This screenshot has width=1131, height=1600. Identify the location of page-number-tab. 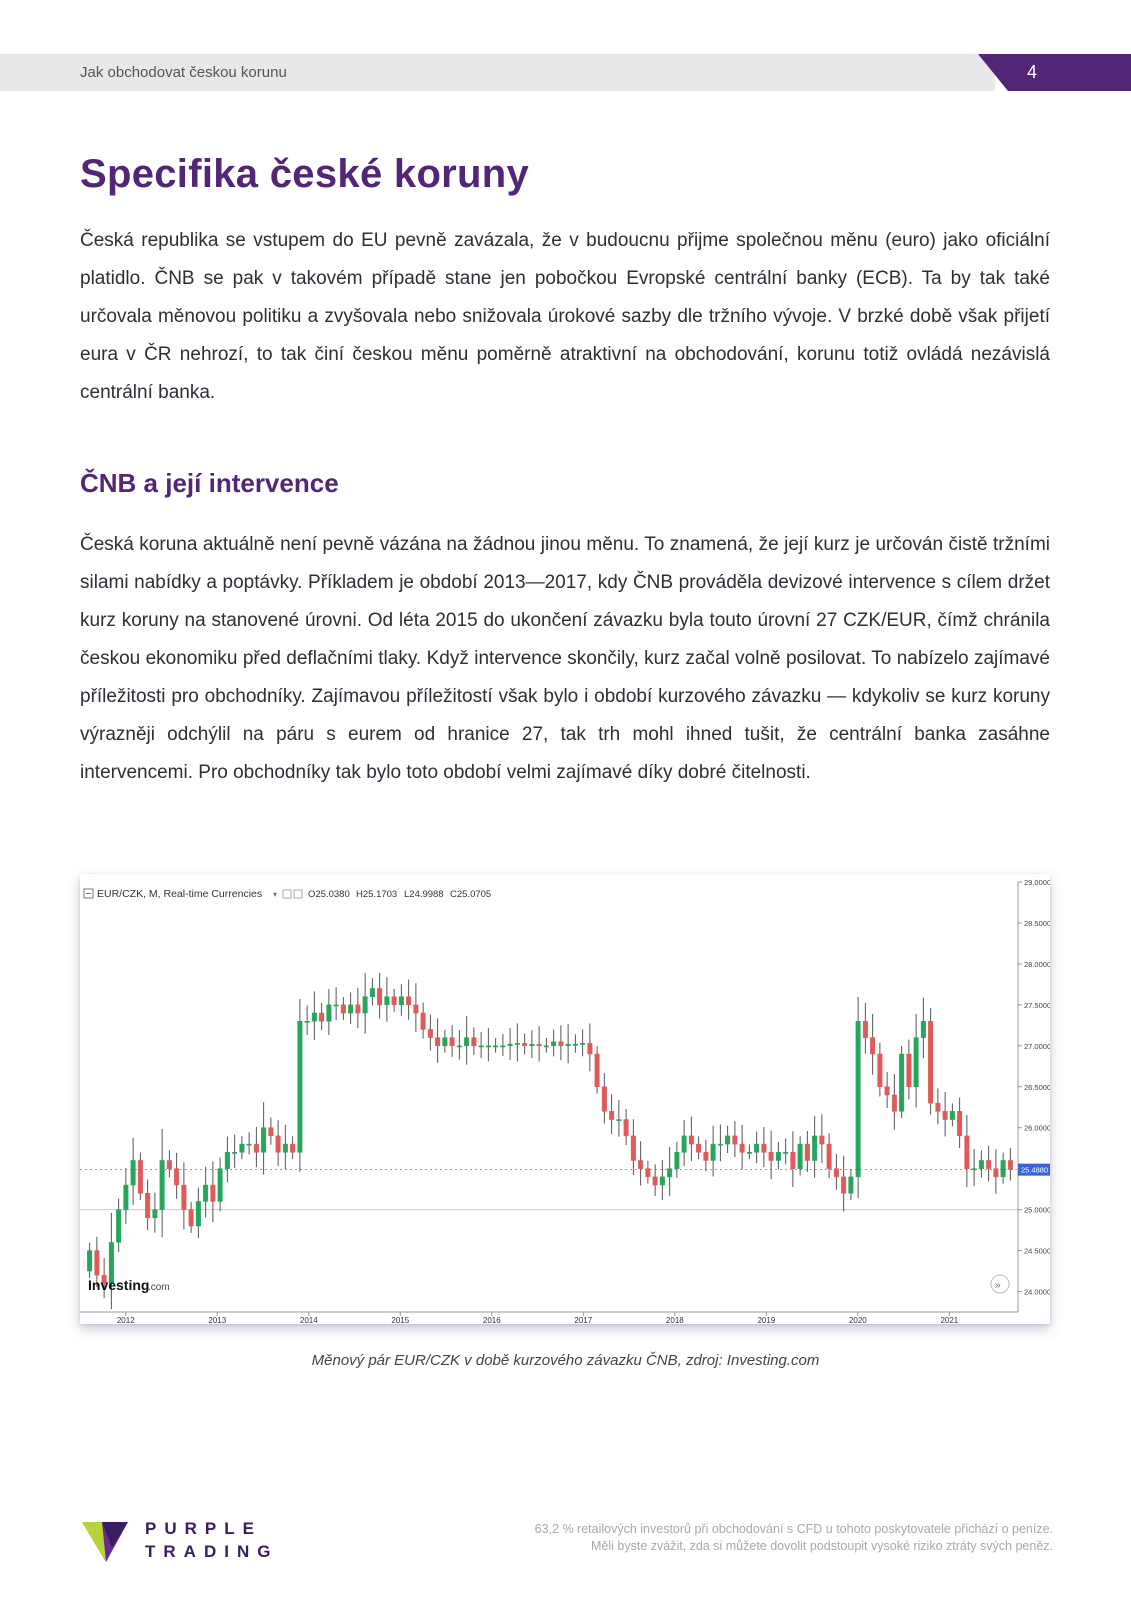
(1054, 72).